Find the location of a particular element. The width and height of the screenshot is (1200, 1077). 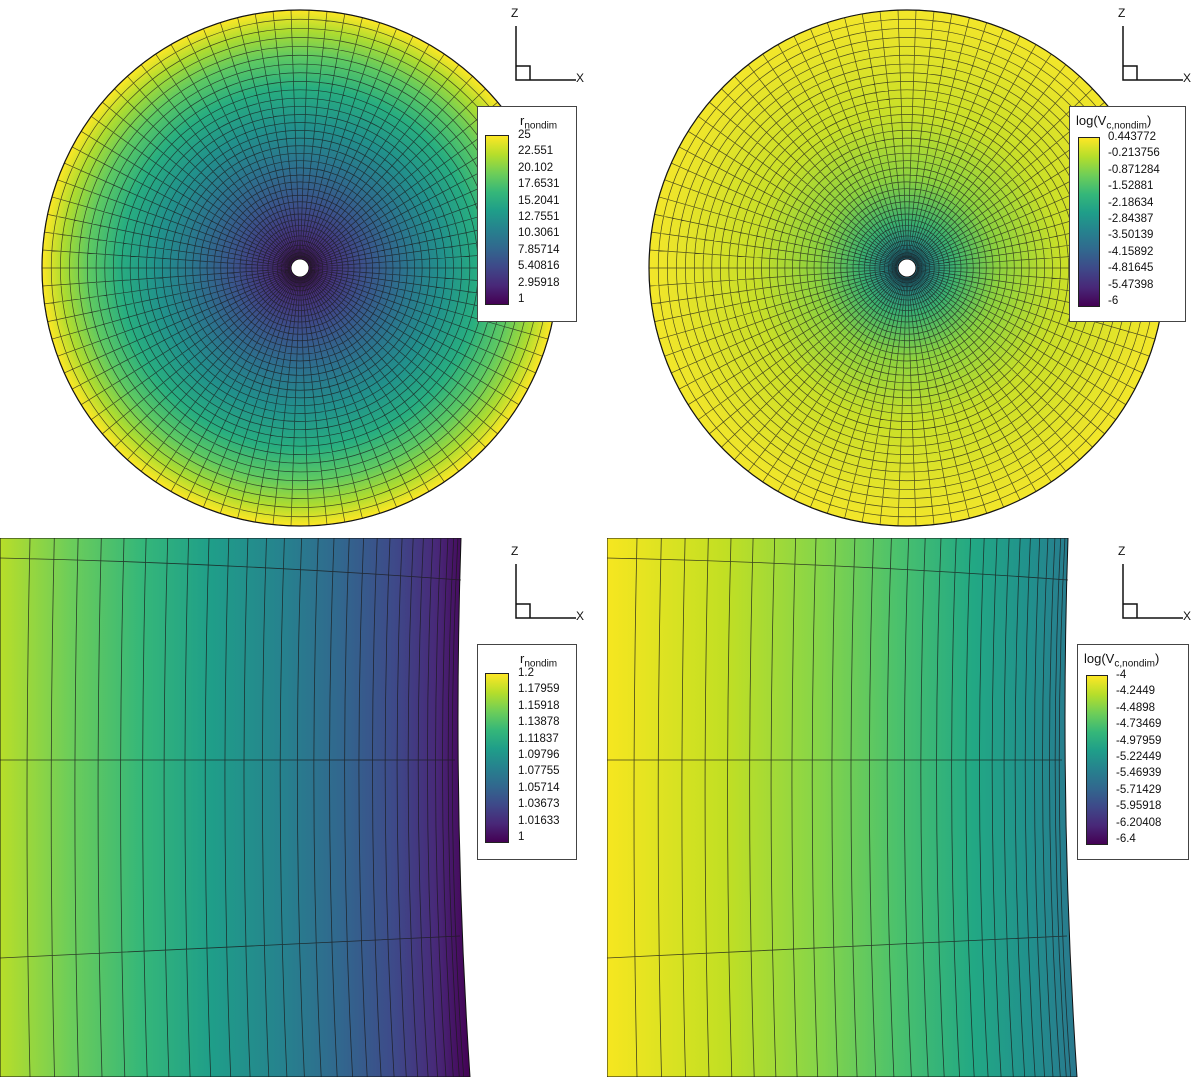

legend-label: 1.09796 is located at coordinates (539, 755).